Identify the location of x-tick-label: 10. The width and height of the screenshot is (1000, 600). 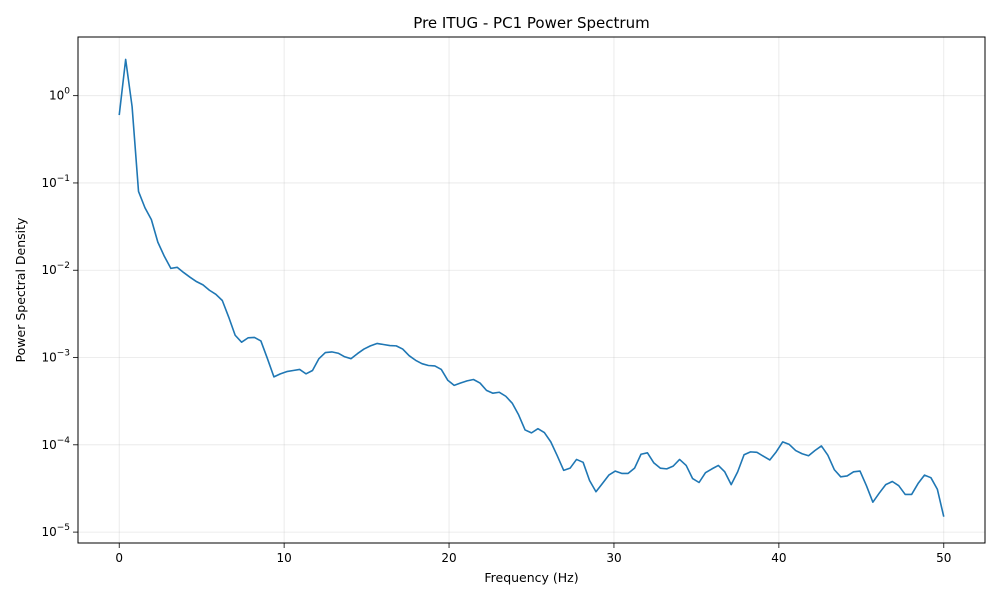
(283, 558).